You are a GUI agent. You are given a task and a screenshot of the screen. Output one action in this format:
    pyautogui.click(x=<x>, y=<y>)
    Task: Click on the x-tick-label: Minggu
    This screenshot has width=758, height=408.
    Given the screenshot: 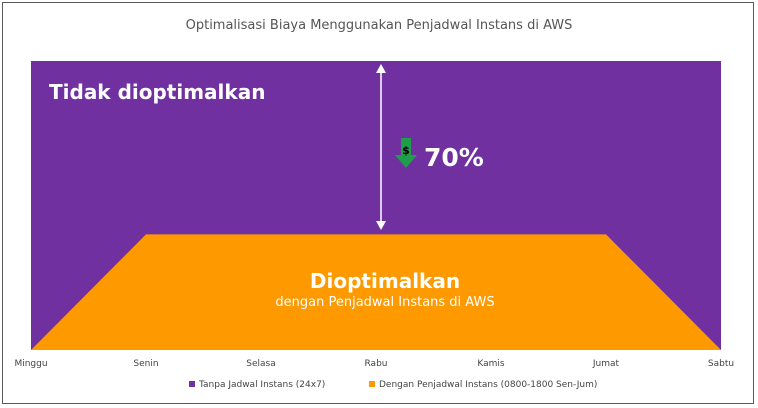 What is the action you would take?
    pyautogui.click(x=30, y=364)
    